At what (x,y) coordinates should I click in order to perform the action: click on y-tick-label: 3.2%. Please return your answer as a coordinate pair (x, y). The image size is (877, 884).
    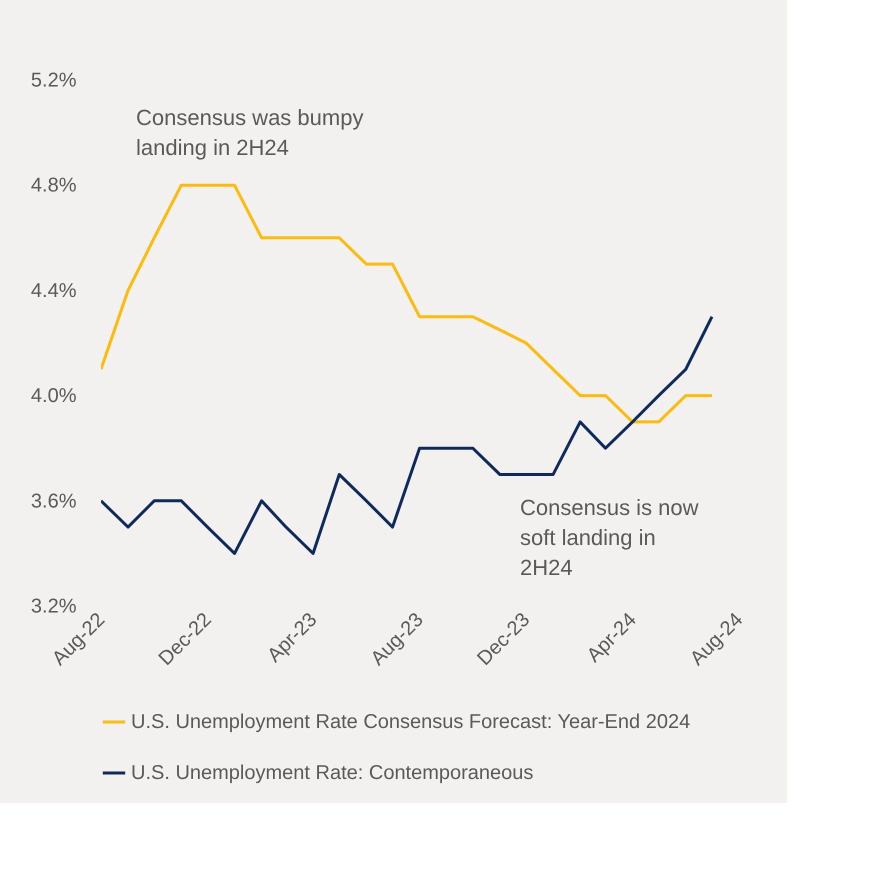
    Looking at the image, I should click on (53, 607).